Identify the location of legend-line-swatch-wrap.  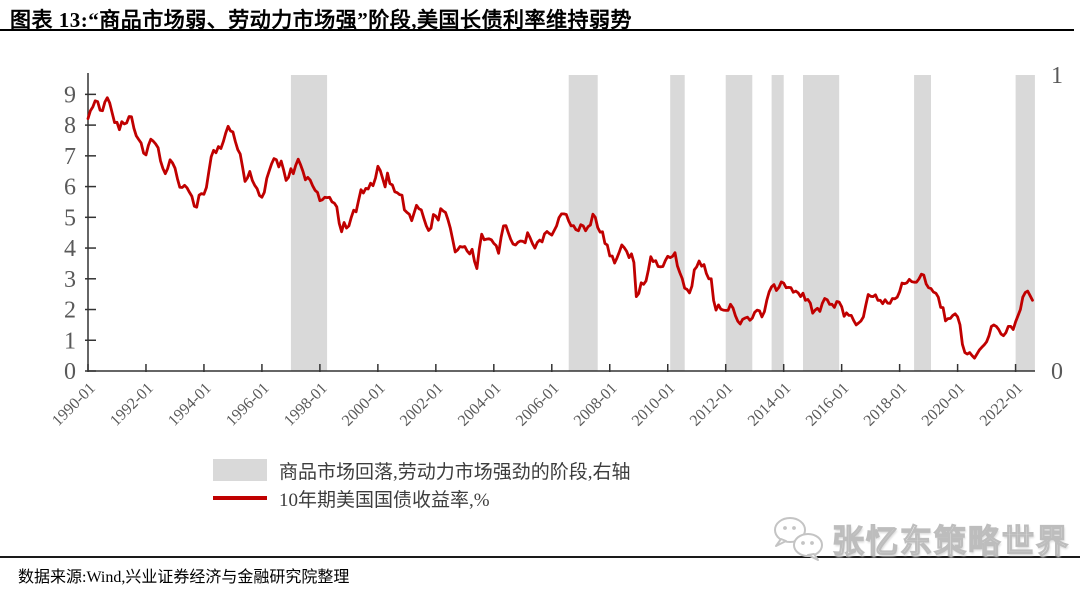
(240, 498).